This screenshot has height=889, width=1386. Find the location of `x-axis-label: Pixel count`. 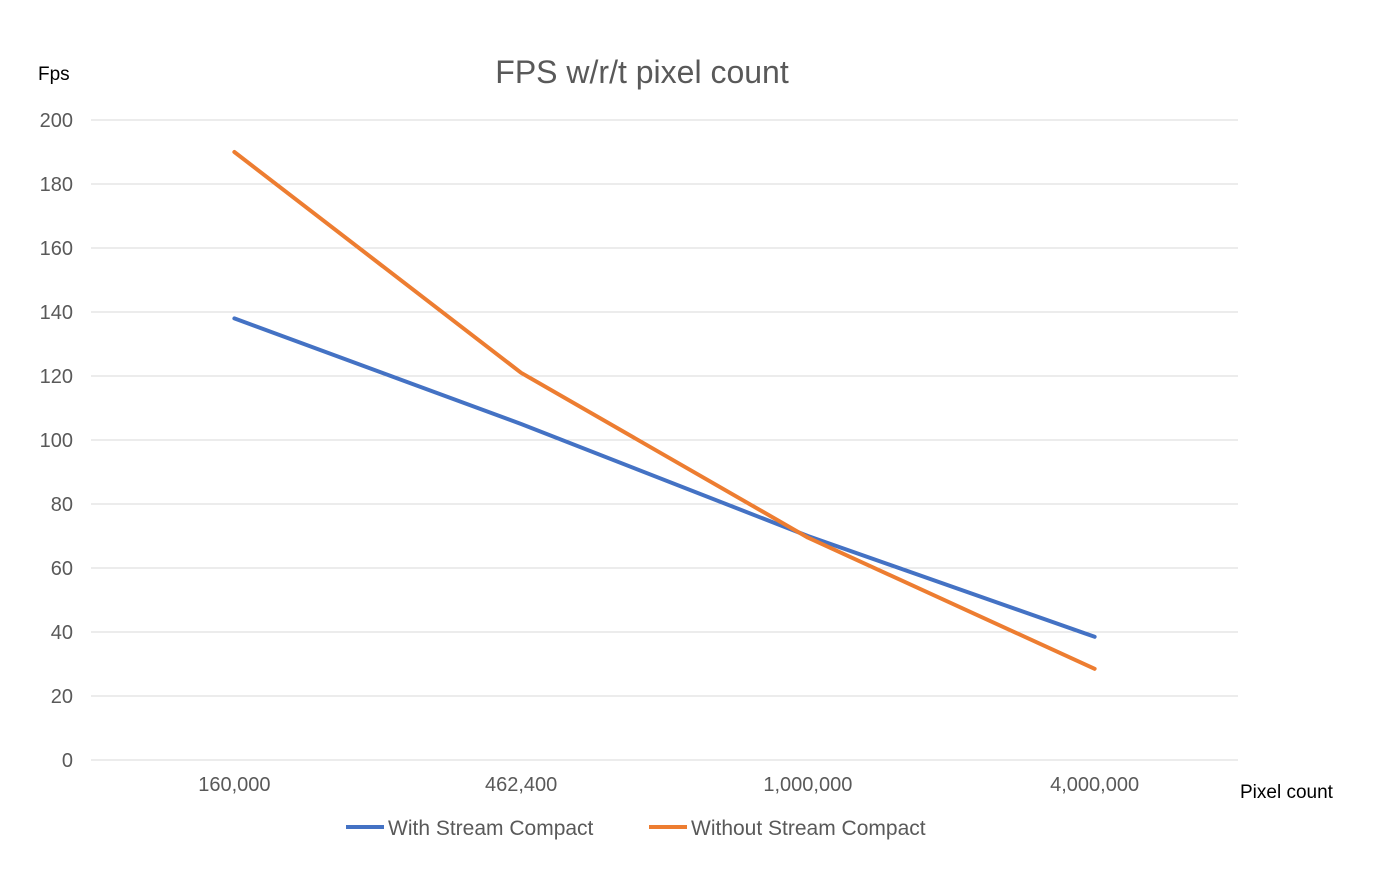

x-axis-label: Pixel count is located at coordinates (1287, 792).